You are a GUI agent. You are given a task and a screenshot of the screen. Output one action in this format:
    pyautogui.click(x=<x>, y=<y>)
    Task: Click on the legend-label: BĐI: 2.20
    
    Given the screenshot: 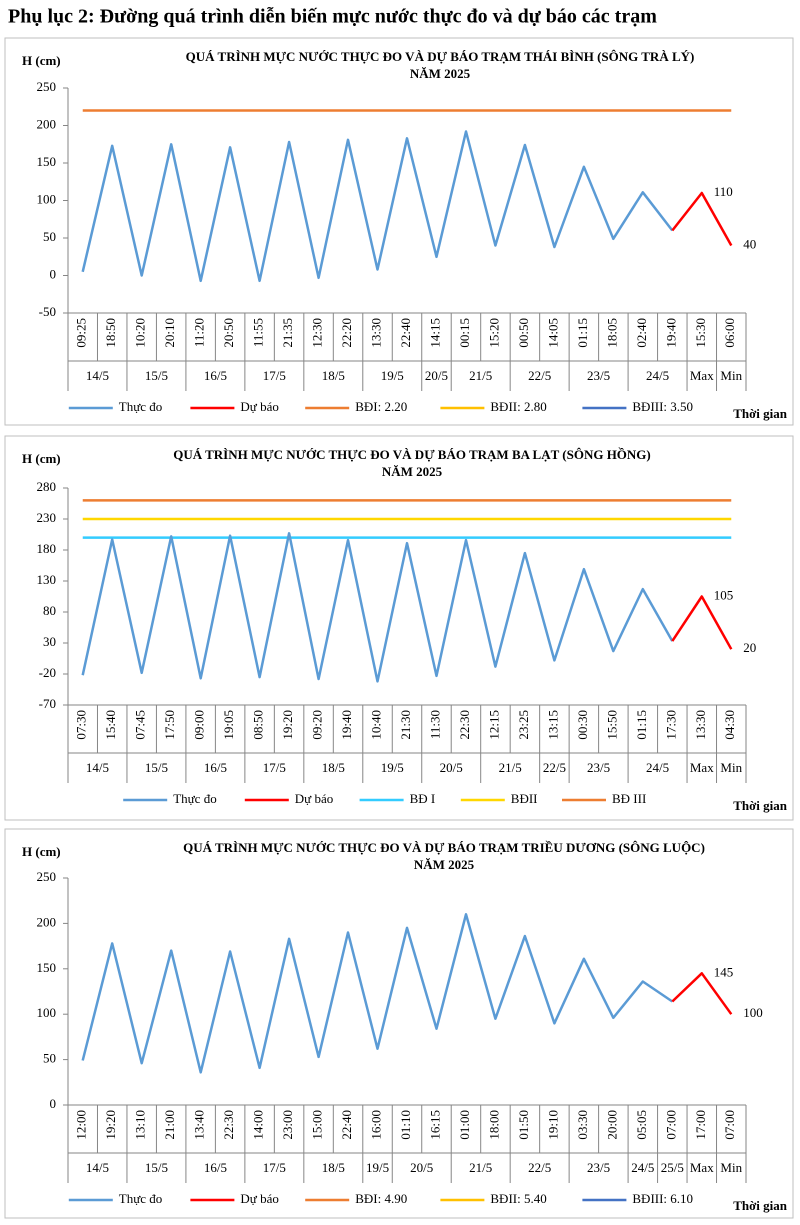 What is the action you would take?
    pyautogui.click(x=381, y=406)
    